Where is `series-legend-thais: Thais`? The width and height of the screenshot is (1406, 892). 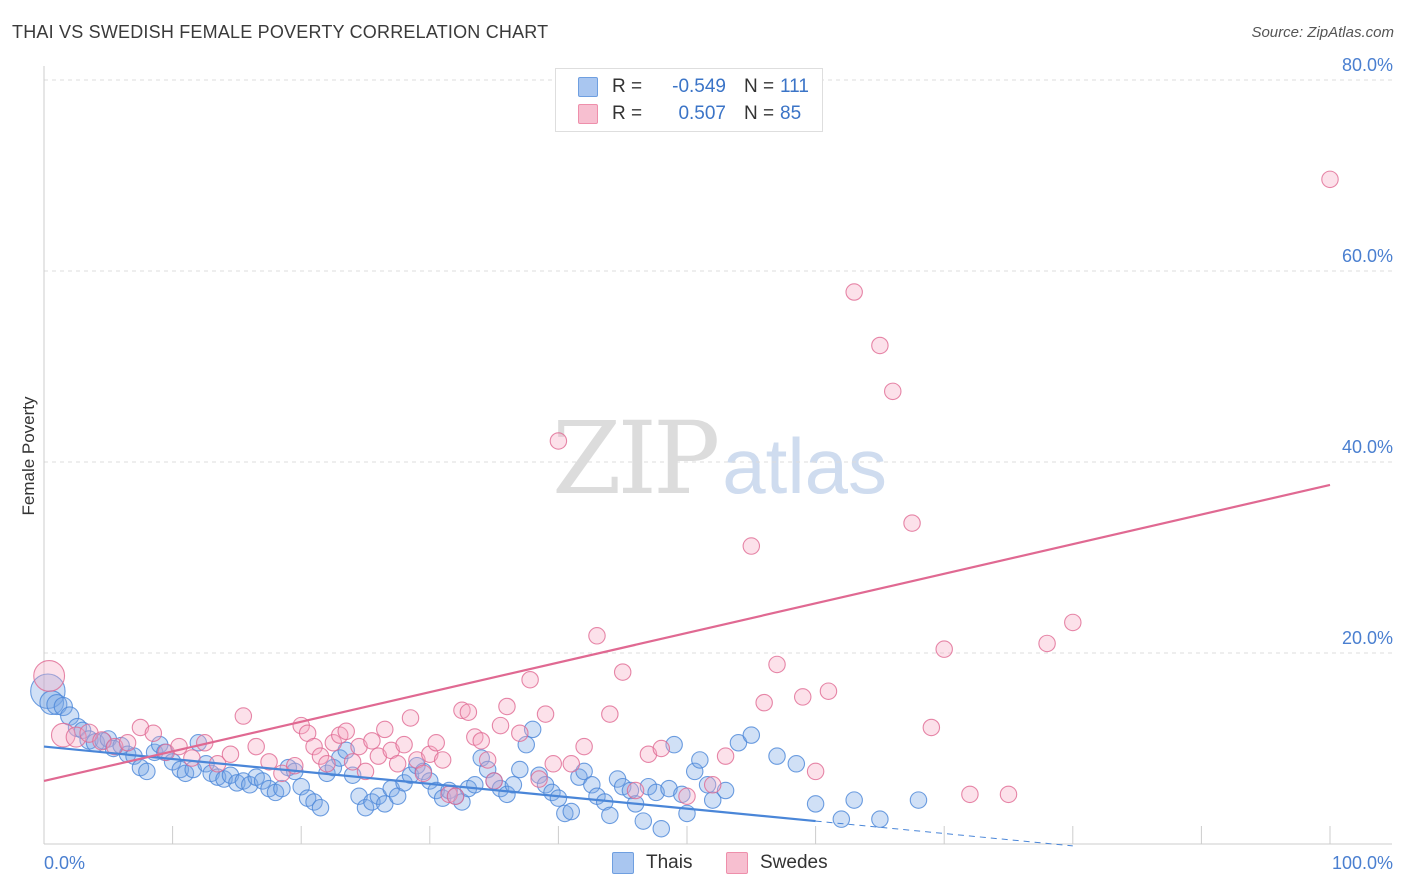 series-legend-thais: Thais is located at coordinates (652, 863).